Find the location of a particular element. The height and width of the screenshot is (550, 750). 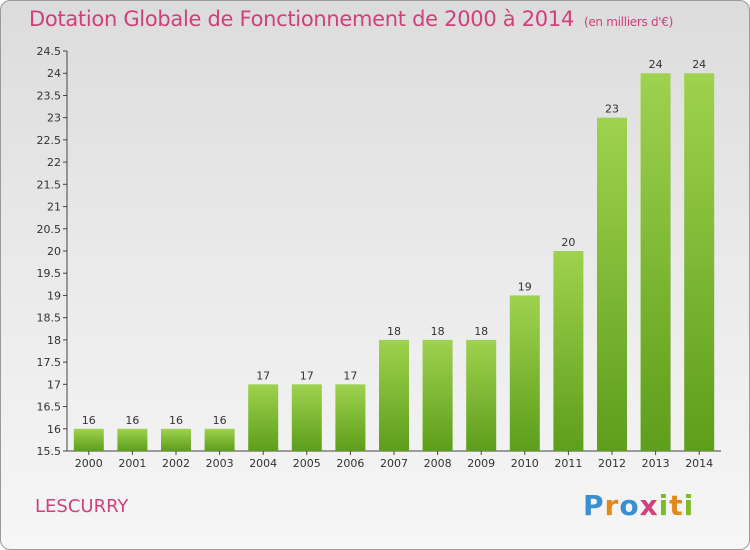

y-tick-label: 22 is located at coordinates (54, 162).